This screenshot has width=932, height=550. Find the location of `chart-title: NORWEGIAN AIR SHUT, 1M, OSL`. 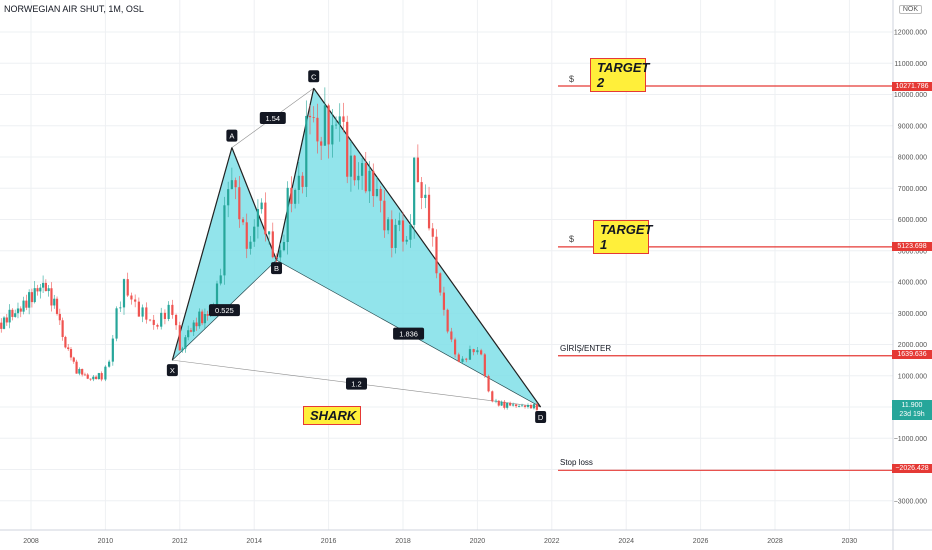

chart-title: NORWEGIAN AIR SHUT, 1M, OSL is located at coordinates (74, 9).